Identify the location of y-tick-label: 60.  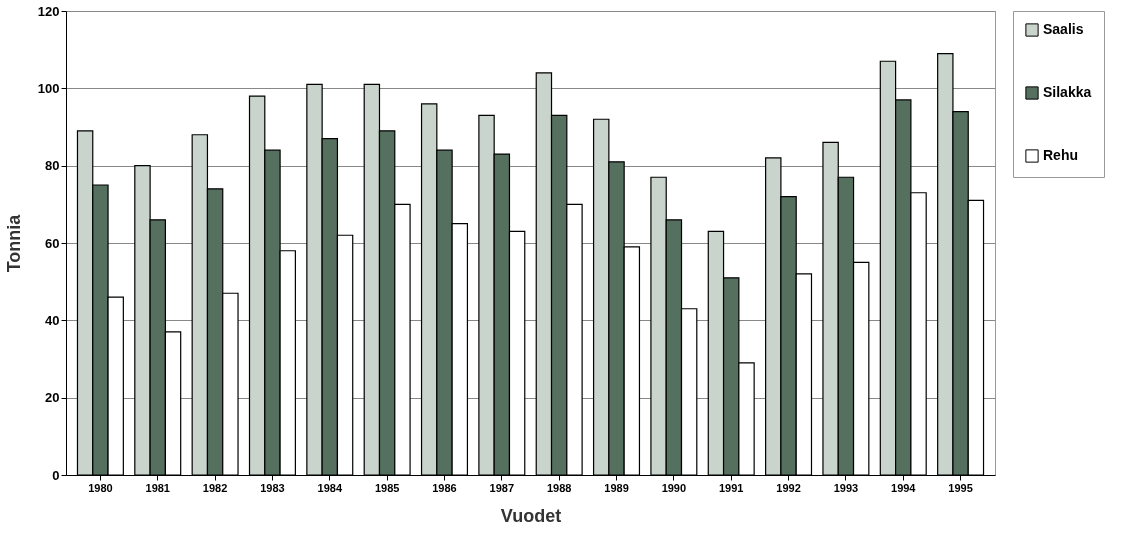
(52, 243).